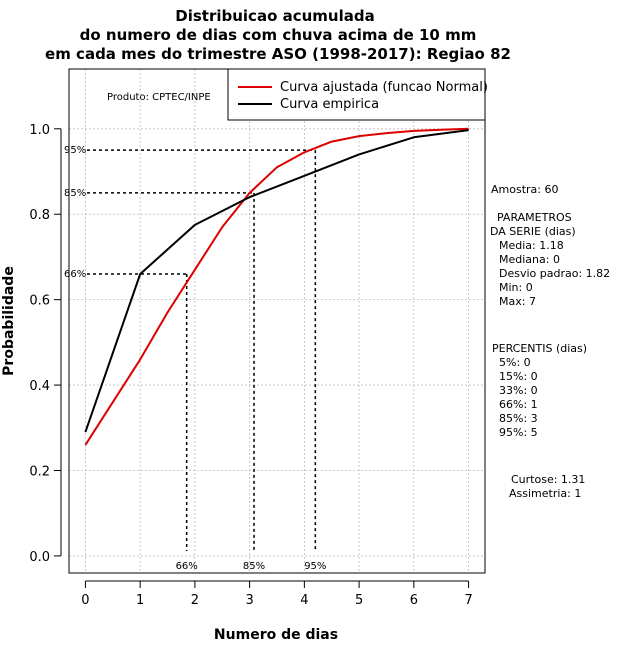 Image resolution: width=640 pixels, height=660 pixels. I want to click on legend-label-empirical: Curva empirica, so click(329, 104).